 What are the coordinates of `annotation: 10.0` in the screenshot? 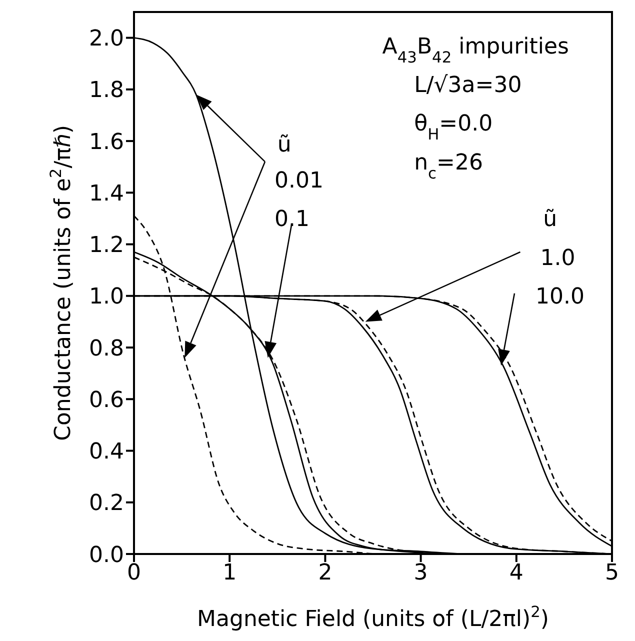 It's located at (560, 297).